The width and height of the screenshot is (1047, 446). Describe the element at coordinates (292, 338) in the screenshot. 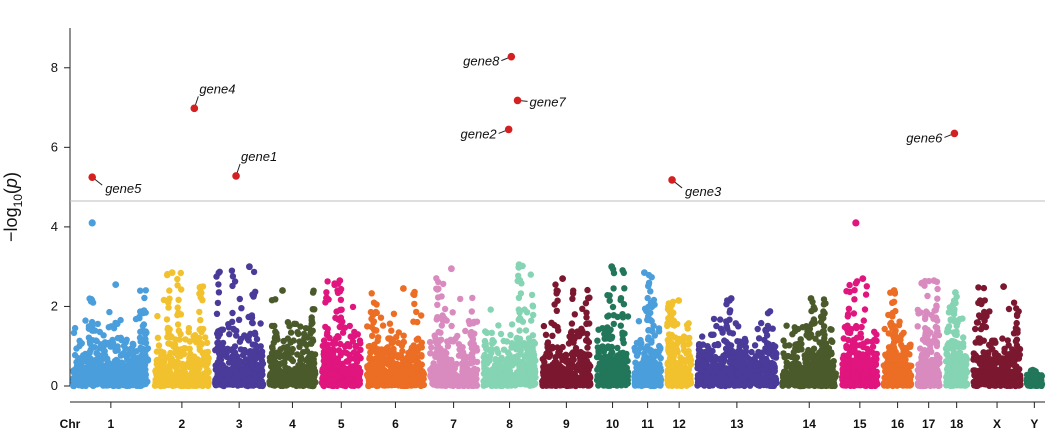

I see `chr-4-points` at that location.